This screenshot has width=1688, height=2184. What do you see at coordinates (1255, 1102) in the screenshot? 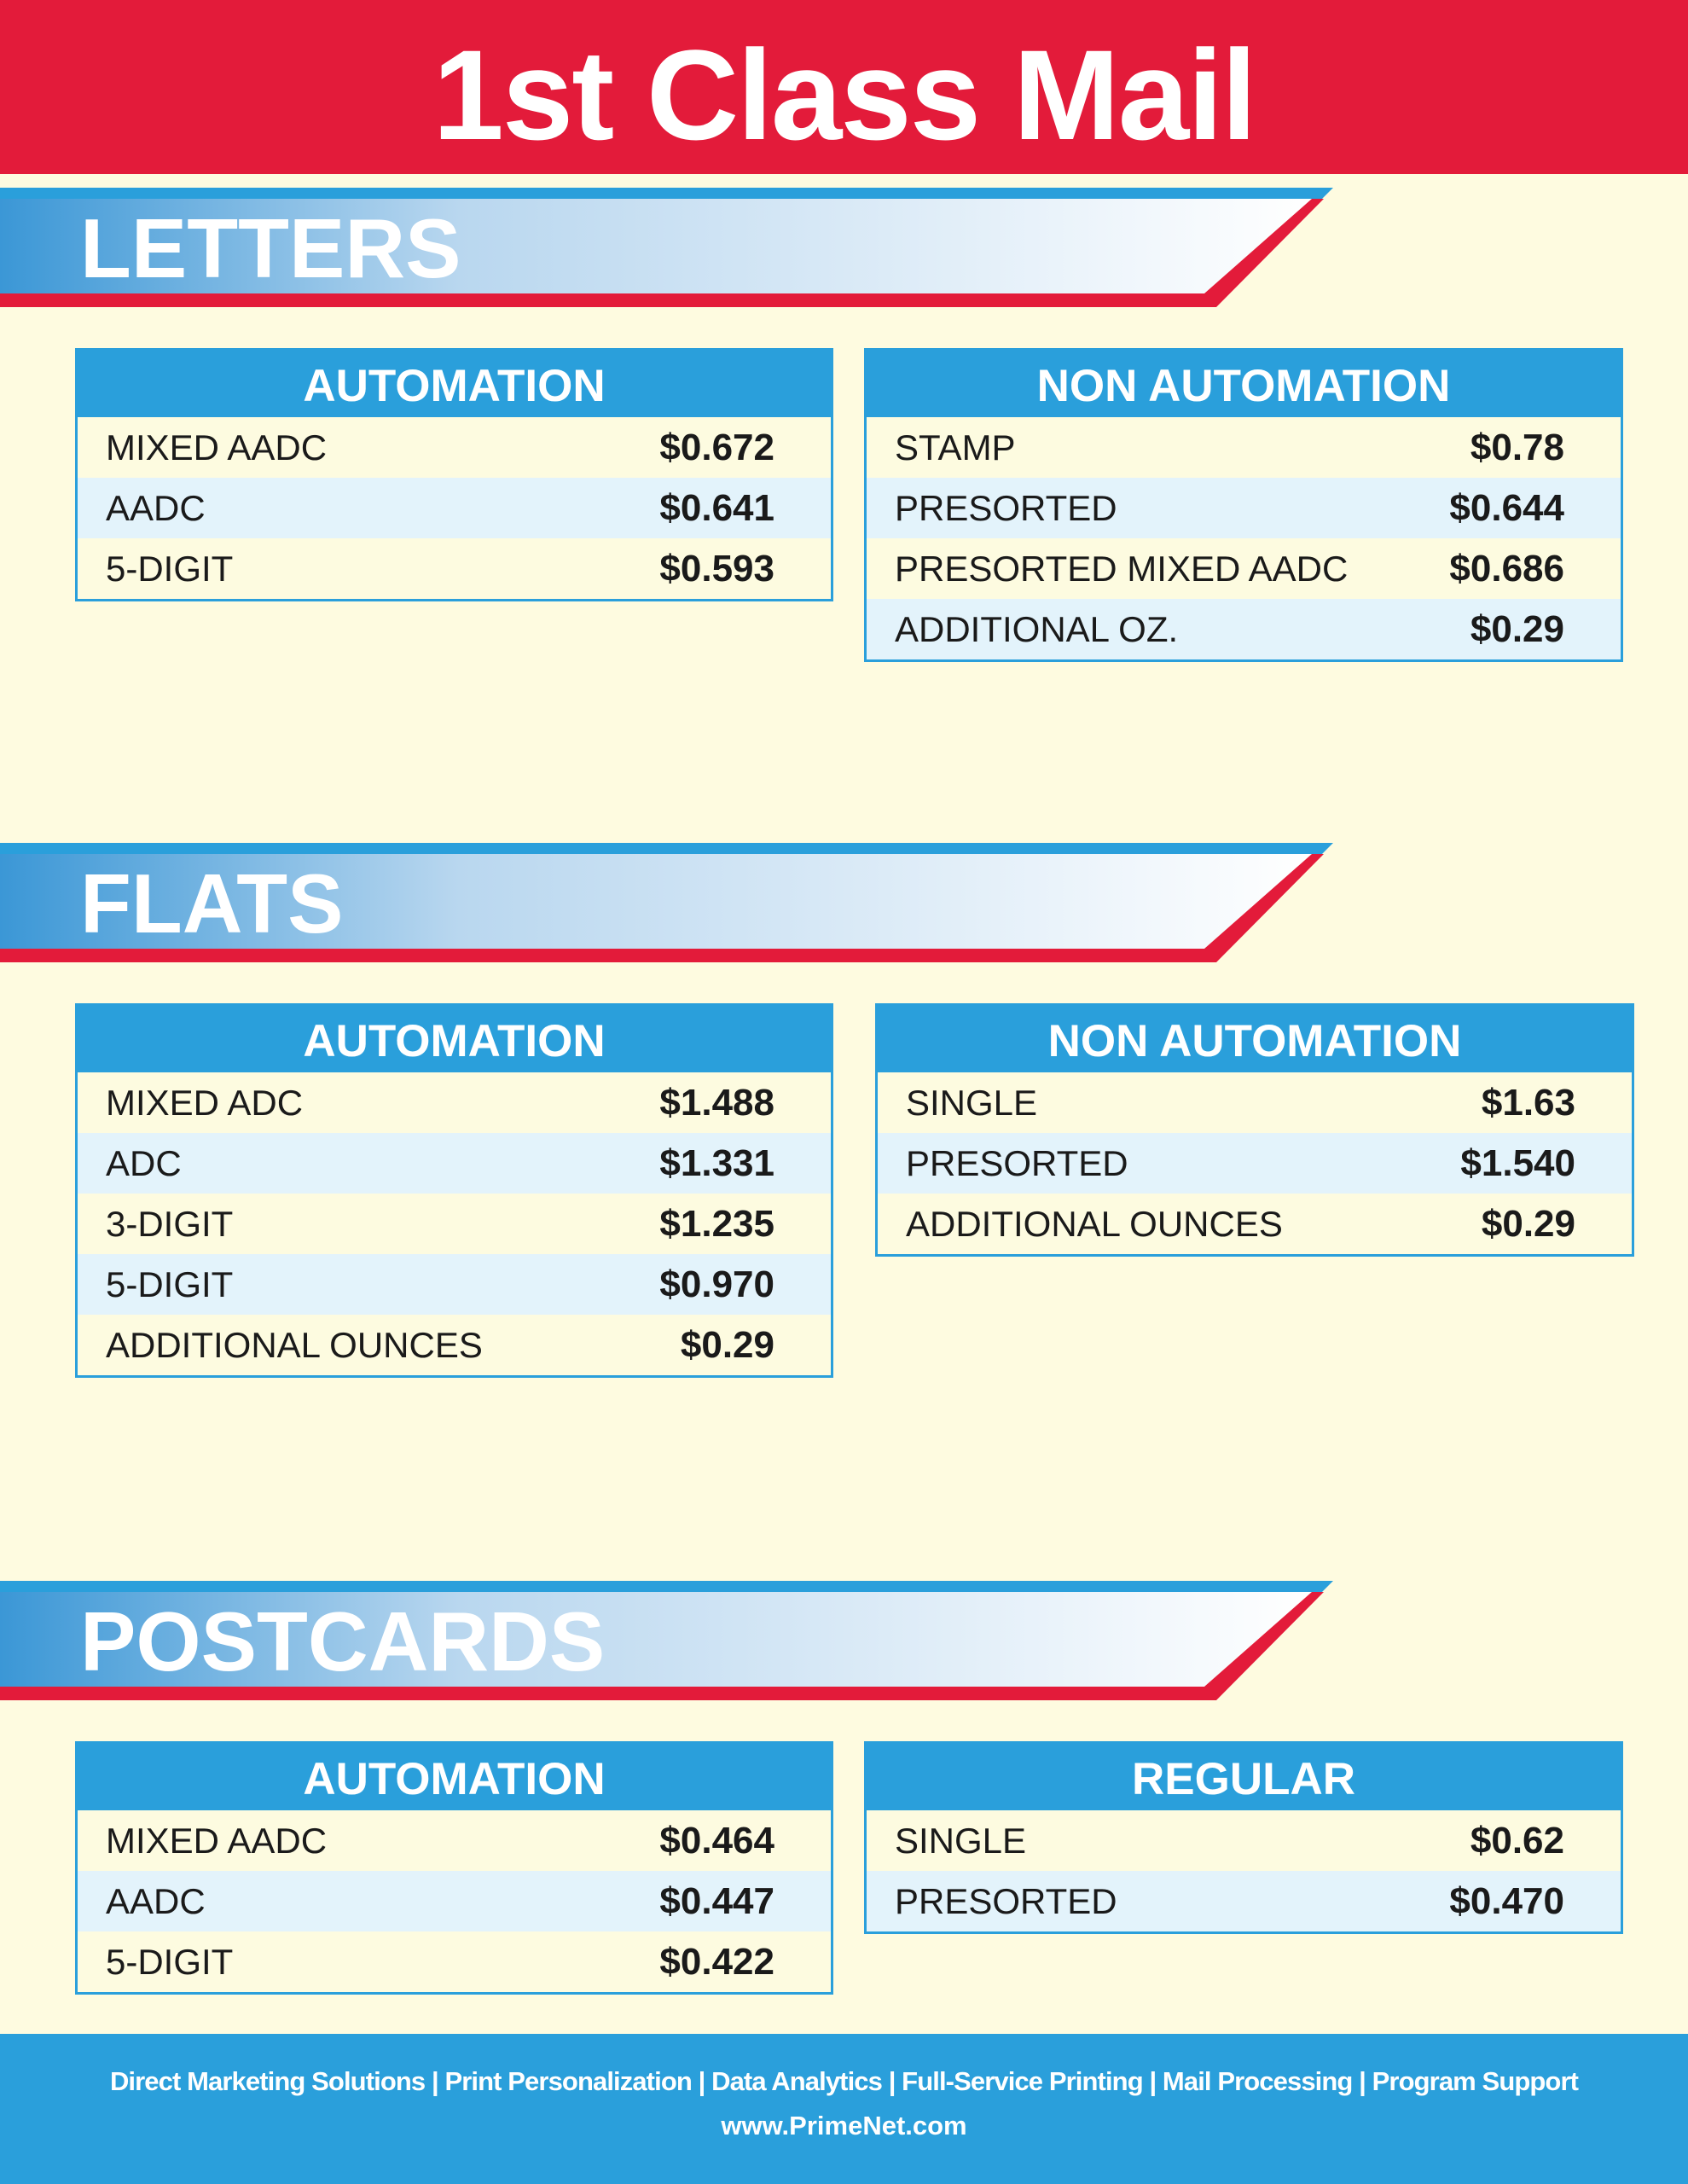
I see `table-row: SINGLE $1.63` at bounding box center [1255, 1102].